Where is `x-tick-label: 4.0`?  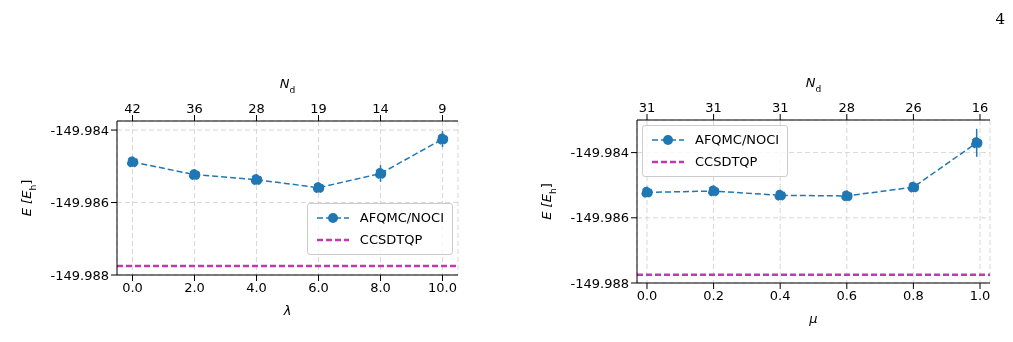
x-tick-label: 4.0 is located at coordinates (256, 288).